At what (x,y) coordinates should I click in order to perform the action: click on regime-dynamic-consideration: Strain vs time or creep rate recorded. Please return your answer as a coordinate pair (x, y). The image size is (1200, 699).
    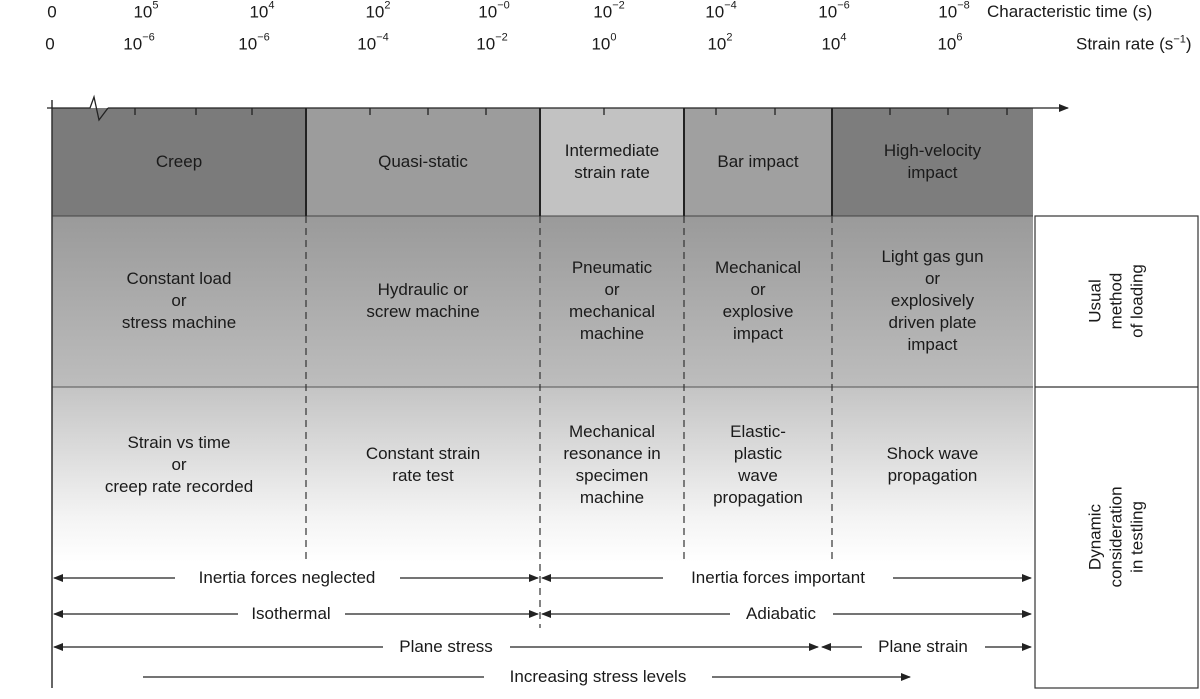
    Looking at the image, I should click on (179, 464).